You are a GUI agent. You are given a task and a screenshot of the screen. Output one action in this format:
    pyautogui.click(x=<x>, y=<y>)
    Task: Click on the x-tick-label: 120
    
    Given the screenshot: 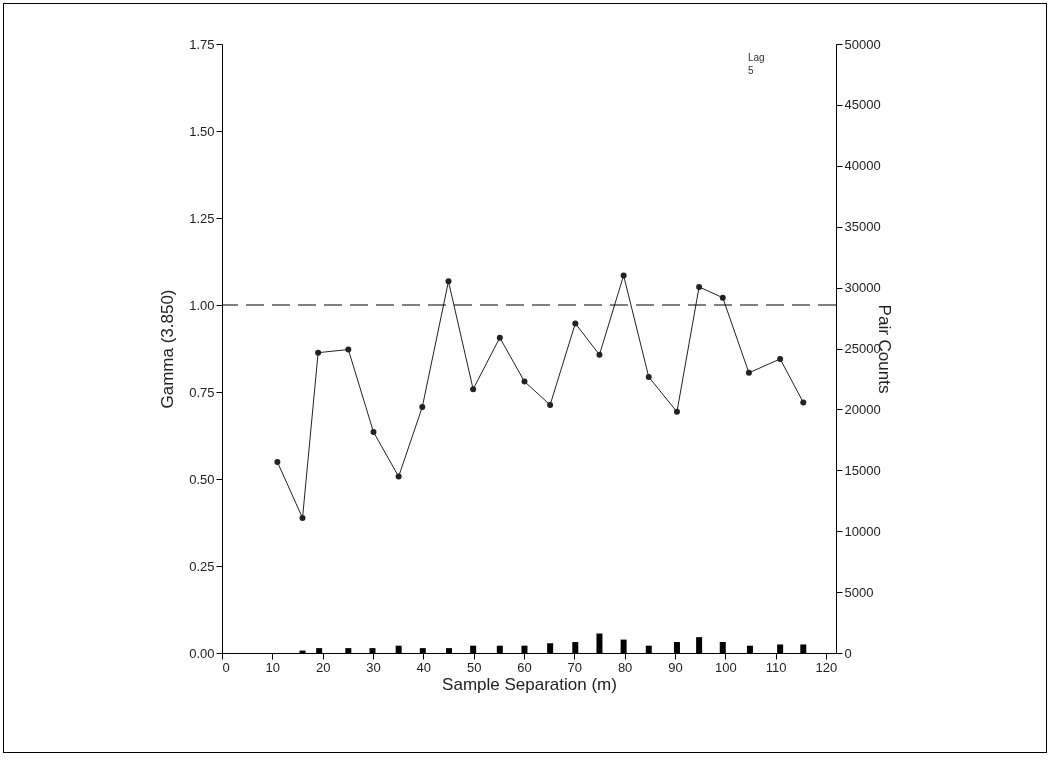 What is the action you would take?
    pyautogui.click(x=826, y=667)
    